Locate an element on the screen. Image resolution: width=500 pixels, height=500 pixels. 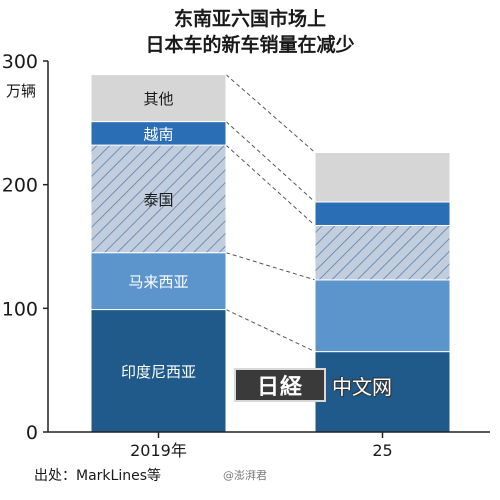
series-label: 马来西亚 is located at coordinates (158, 282).